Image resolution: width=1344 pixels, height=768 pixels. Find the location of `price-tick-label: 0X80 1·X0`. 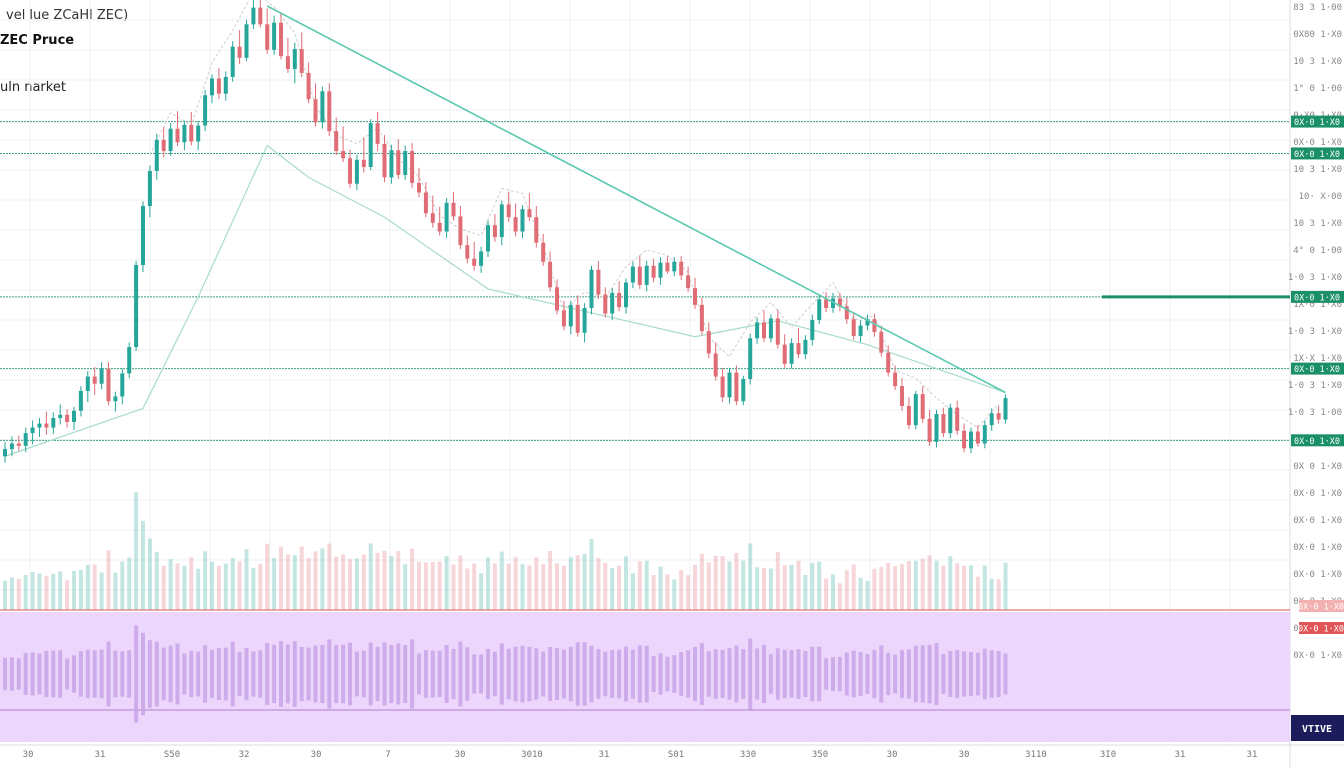

price-tick-label: 0X80 1·X0 is located at coordinates (1317, 35).